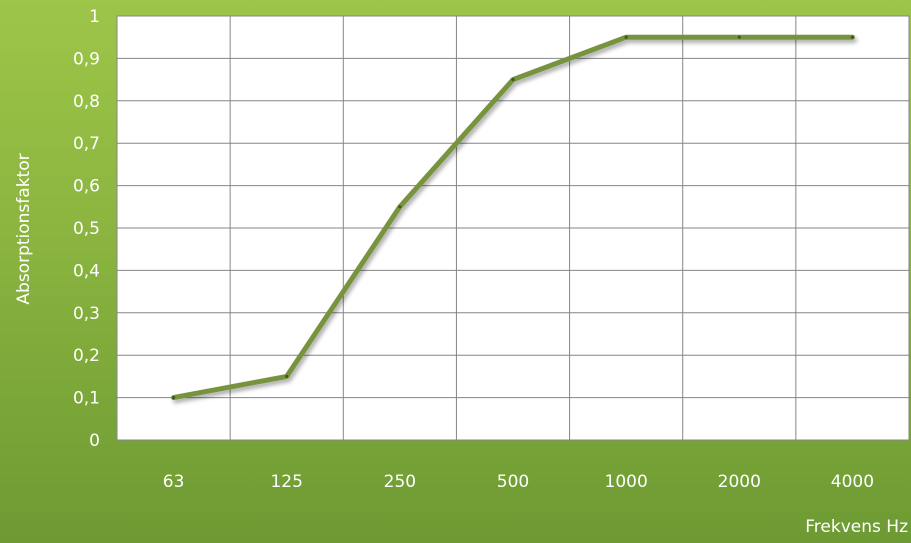  I want to click on x-tick-label: 63, so click(174, 482).